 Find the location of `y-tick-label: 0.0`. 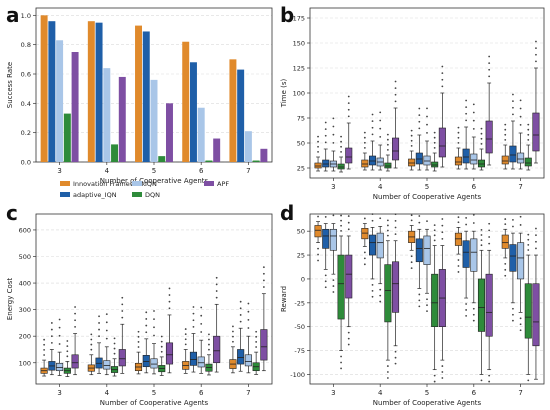

y-tick-label: 0.0 is located at coordinates (26, 163).